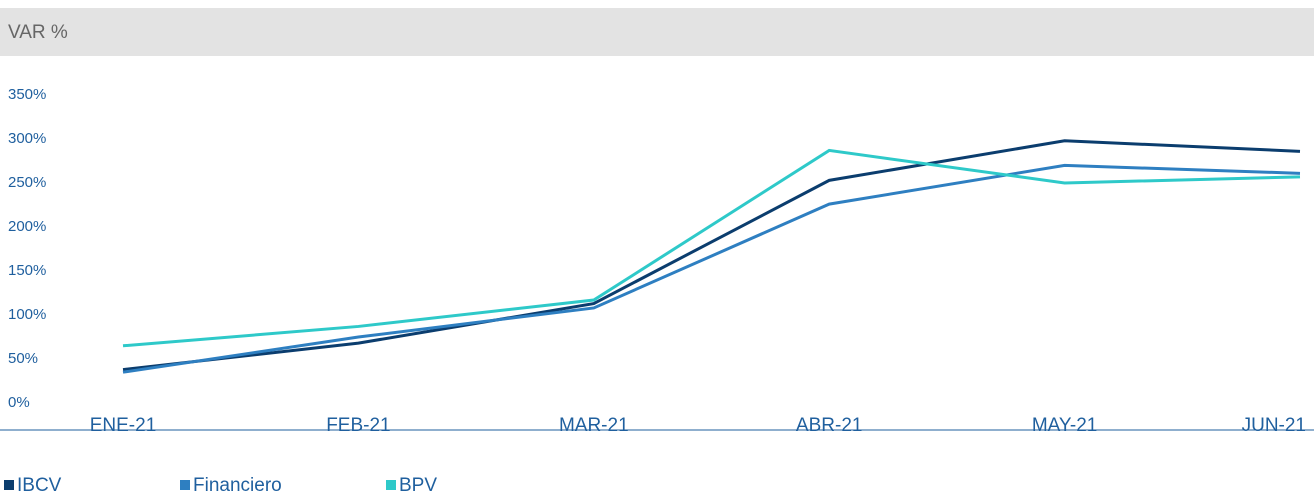 The image size is (1314, 500). I want to click on chart-title: VAR %, so click(38, 32).